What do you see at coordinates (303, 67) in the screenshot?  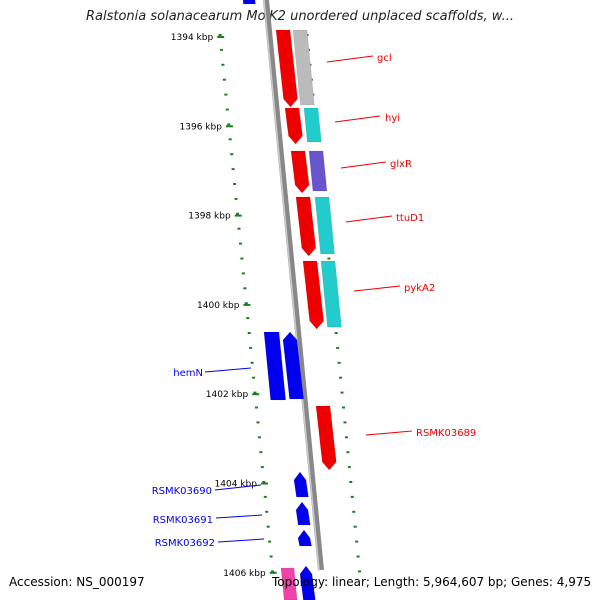 I see `cog-box-gcl` at bounding box center [303, 67].